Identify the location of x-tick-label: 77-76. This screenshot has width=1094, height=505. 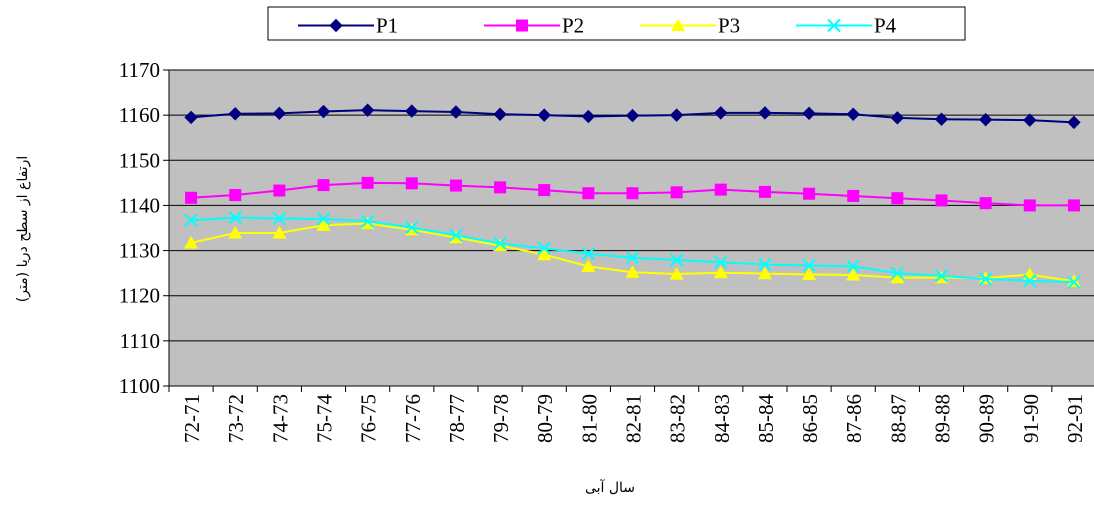
(413, 418).